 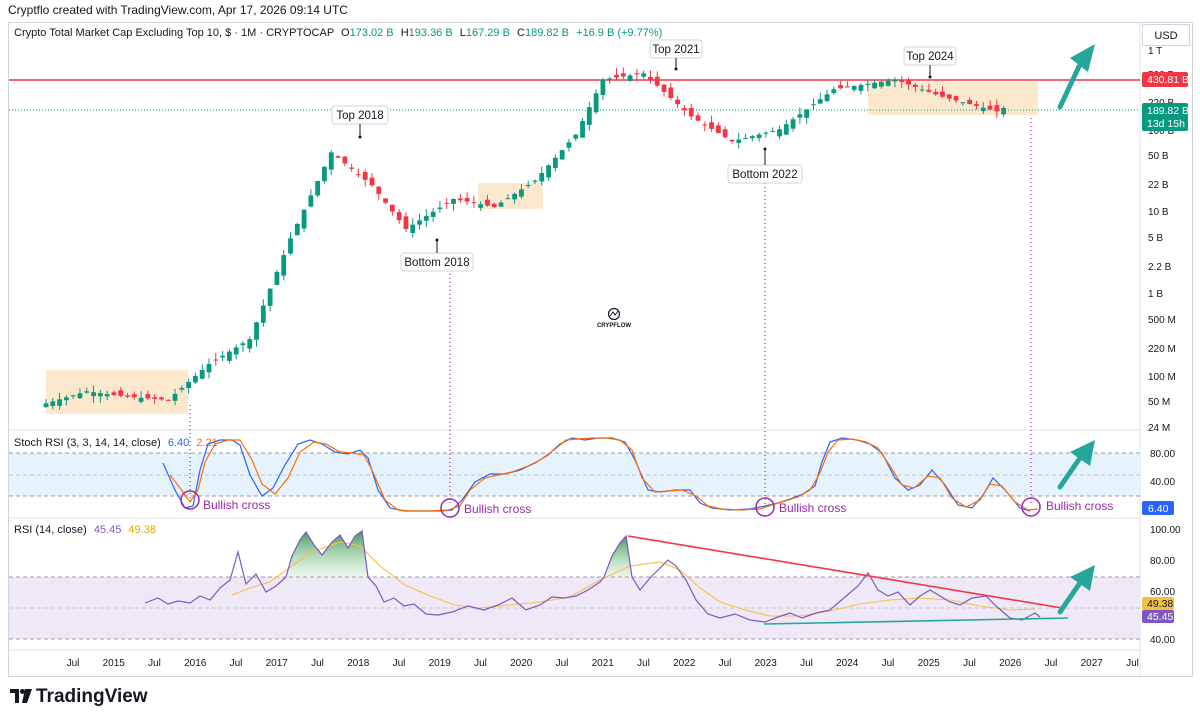 I want to click on legend-low: 167.29 B, so click(x=487, y=33).